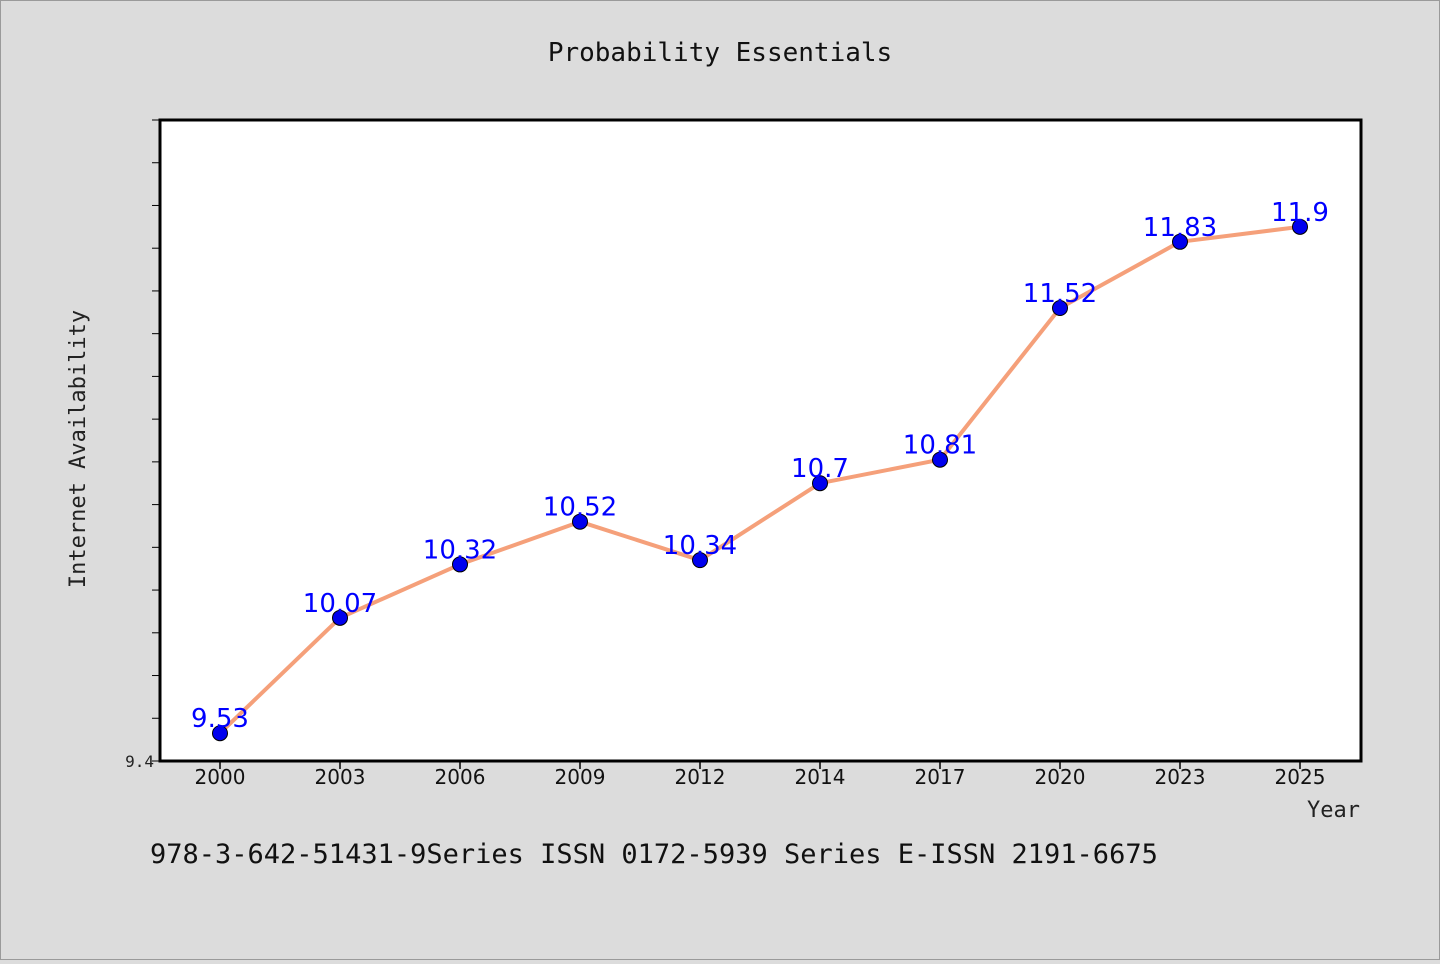 This screenshot has height=964, width=1440. I want to click on x-tick-label: 2000, so click(220, 777).